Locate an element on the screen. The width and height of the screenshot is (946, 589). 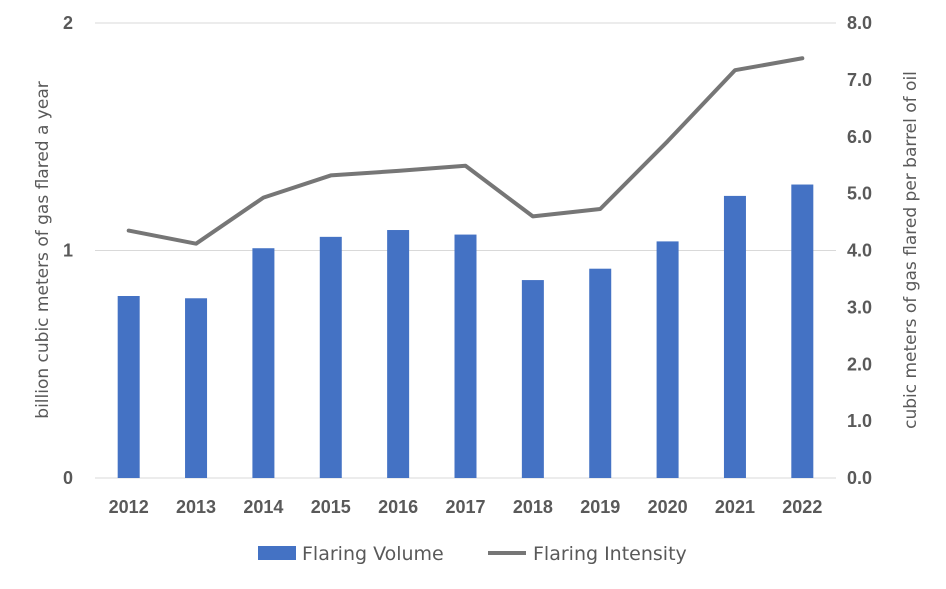
bar-2016 is located at coordinates (398, 354).